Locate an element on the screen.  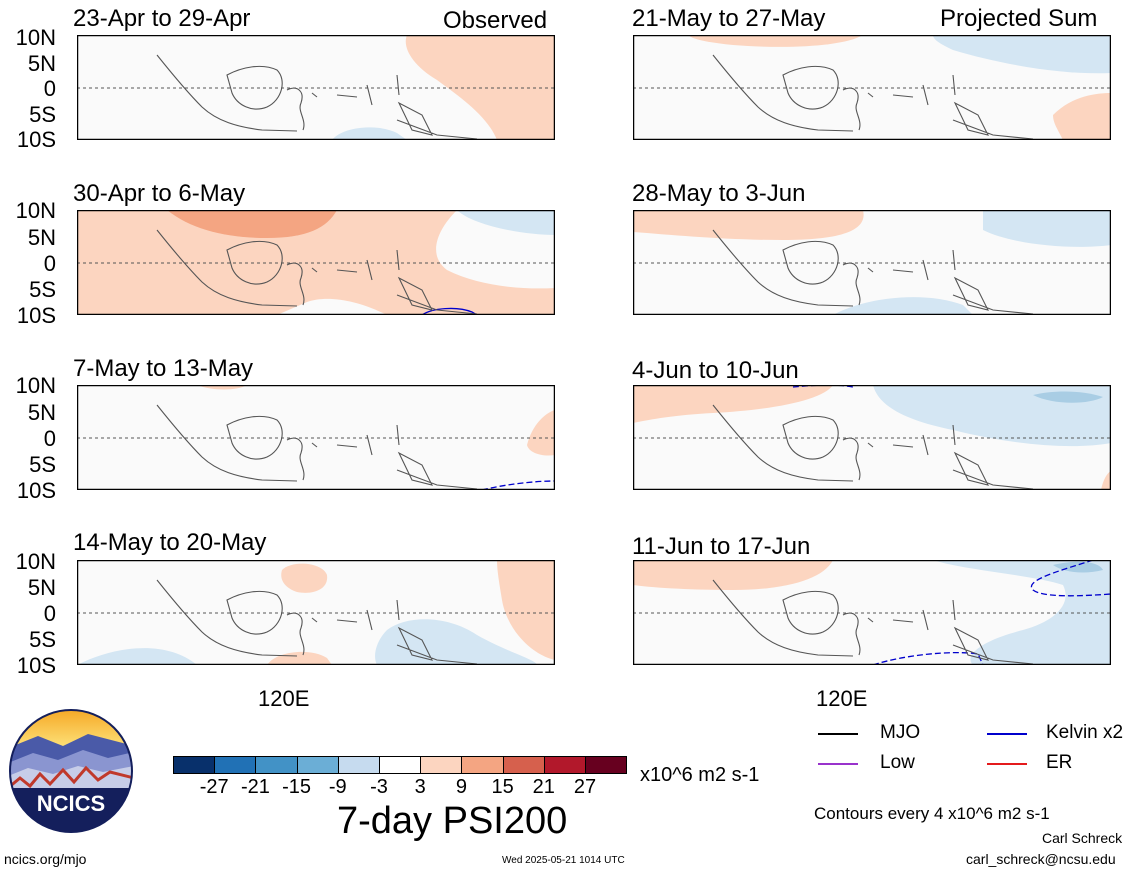
panel-title-5: 7-May to 13-May is located at coordinates (163, 368).